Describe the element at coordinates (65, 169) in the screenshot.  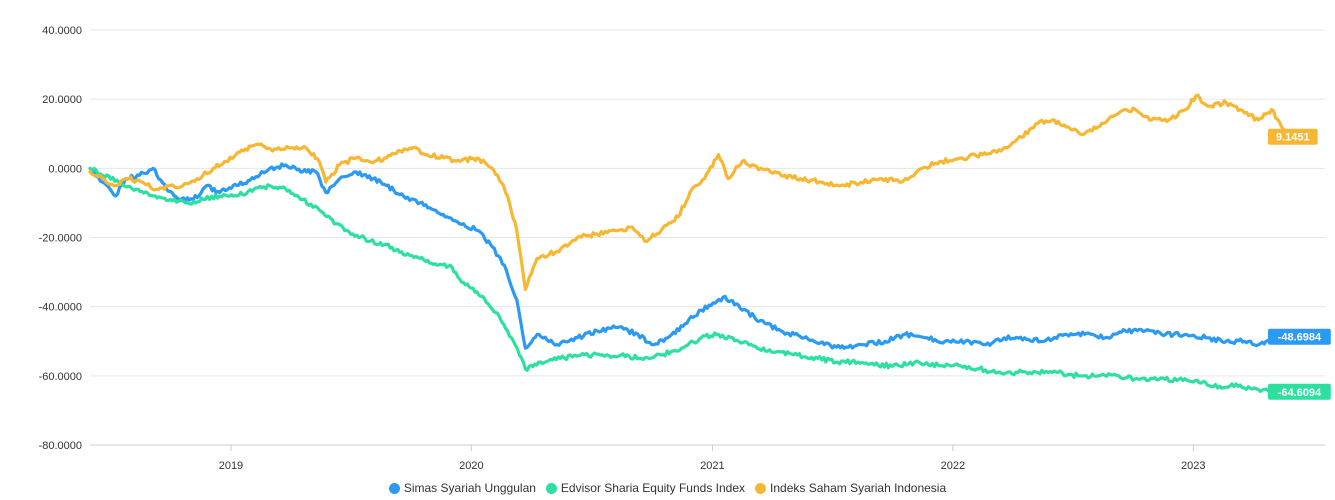
I see `y-tick-label: 0.0000` at that location.